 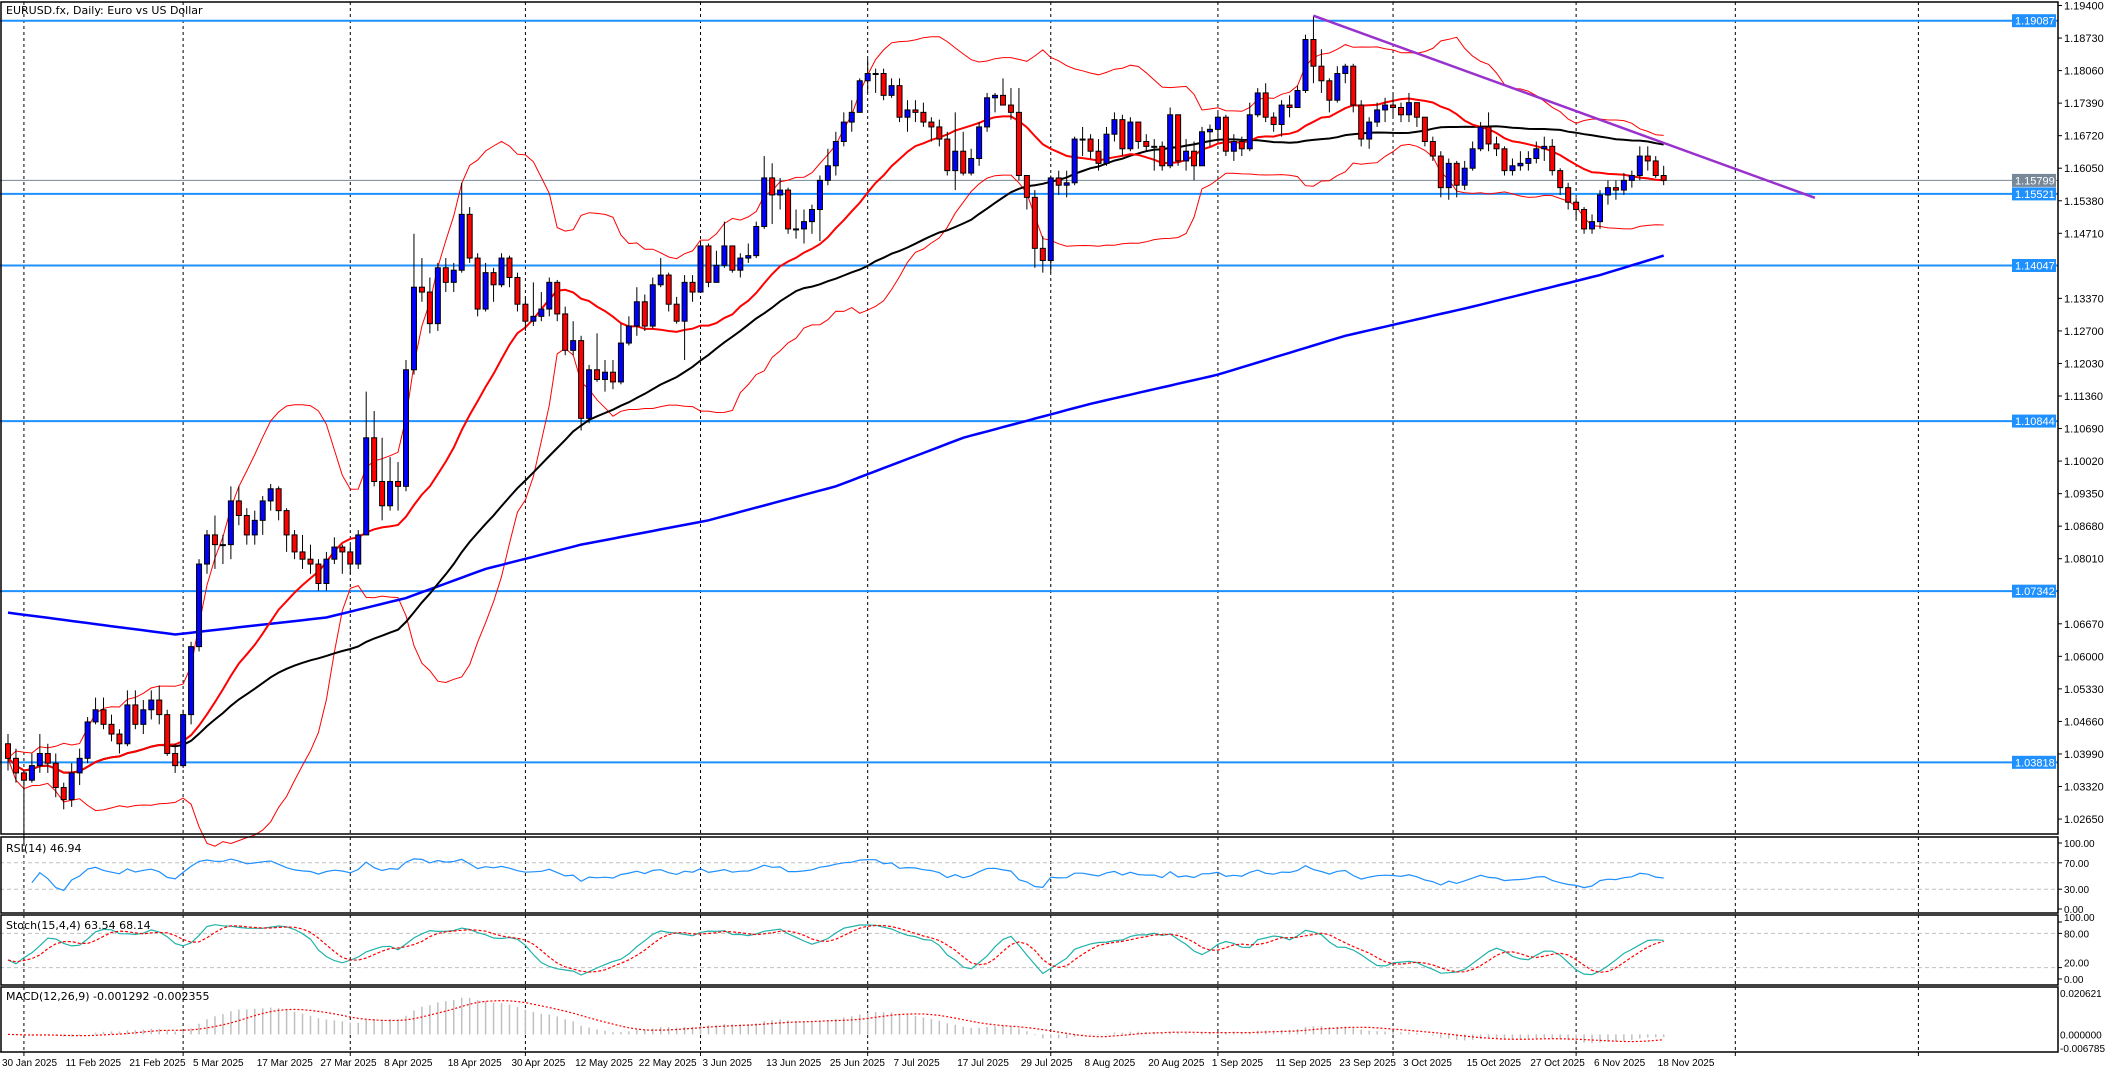 What do you see at coordinates (2084, 755) in the screenshot?
I see `y-tick-label: 1.03990` at bounding box center [2084, 755].